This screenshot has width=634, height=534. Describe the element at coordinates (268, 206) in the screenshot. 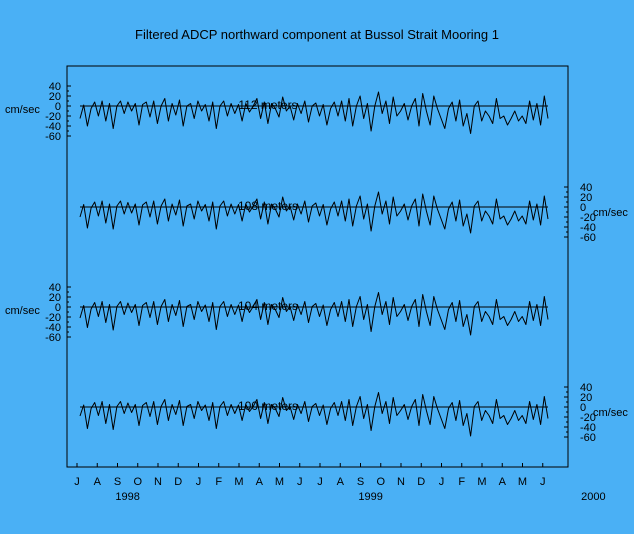

I see `series-label-2: 108 meters` at that location.